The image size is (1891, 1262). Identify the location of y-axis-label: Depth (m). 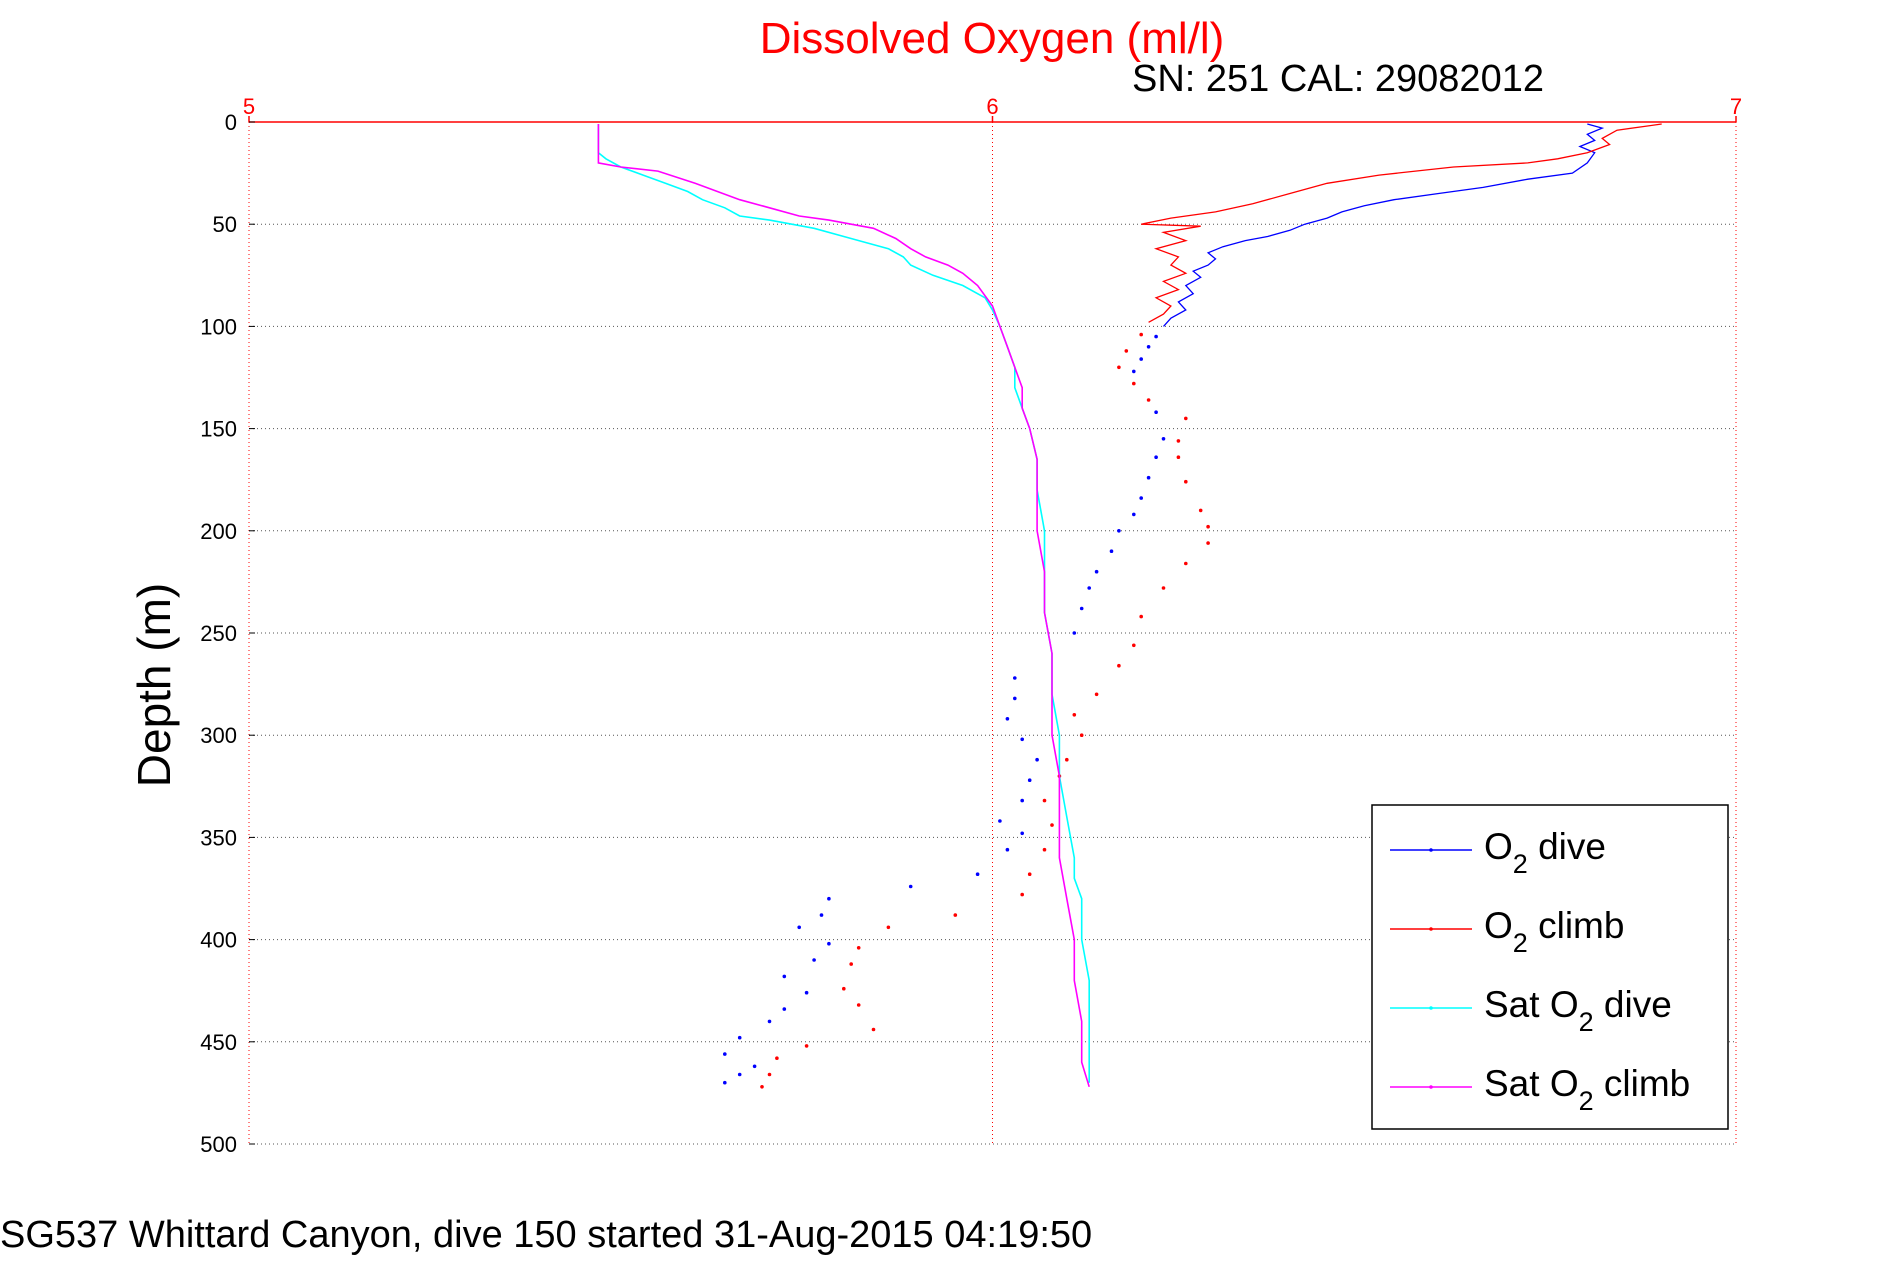
(154, 685).